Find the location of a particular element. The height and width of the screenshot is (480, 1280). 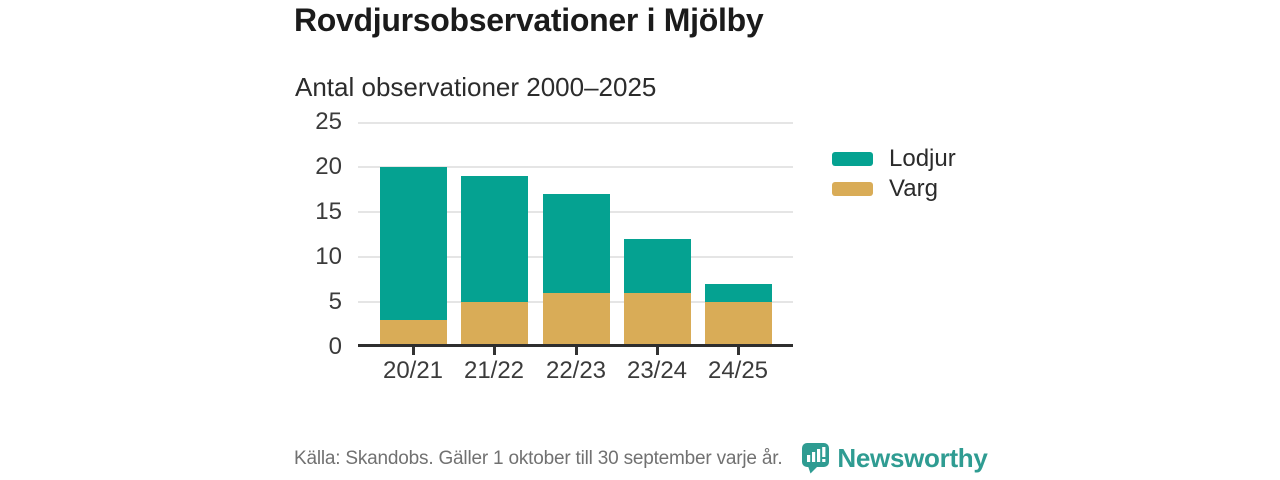

legend-label: Varg is located at coordinates (913, 188).